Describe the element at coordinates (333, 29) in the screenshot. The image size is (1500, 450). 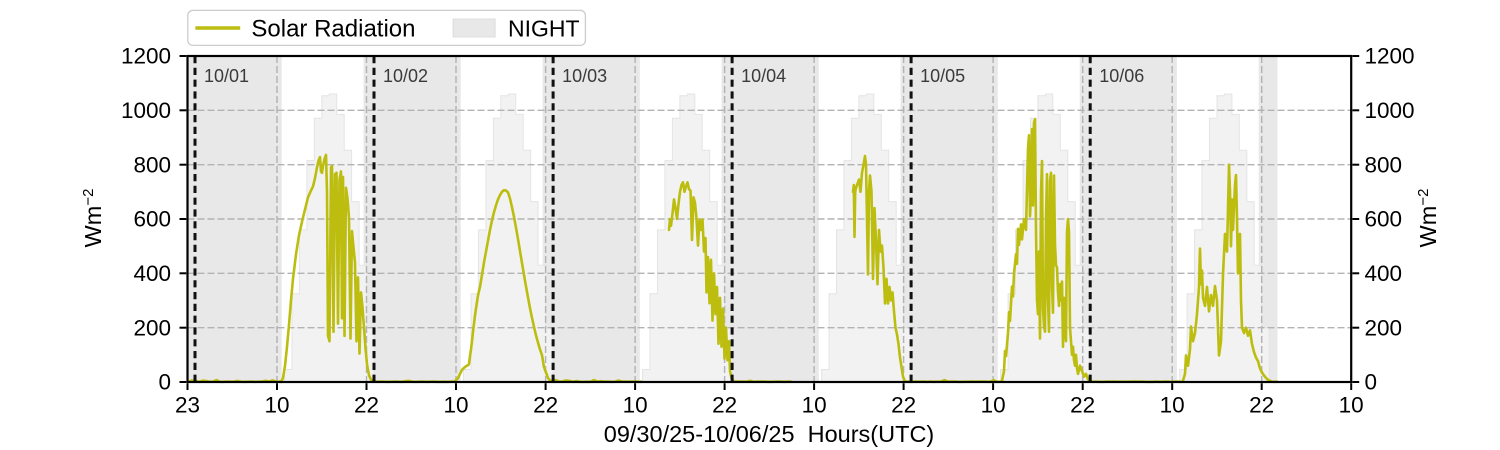
I see `svg-text: Solar Radiation` at that location.